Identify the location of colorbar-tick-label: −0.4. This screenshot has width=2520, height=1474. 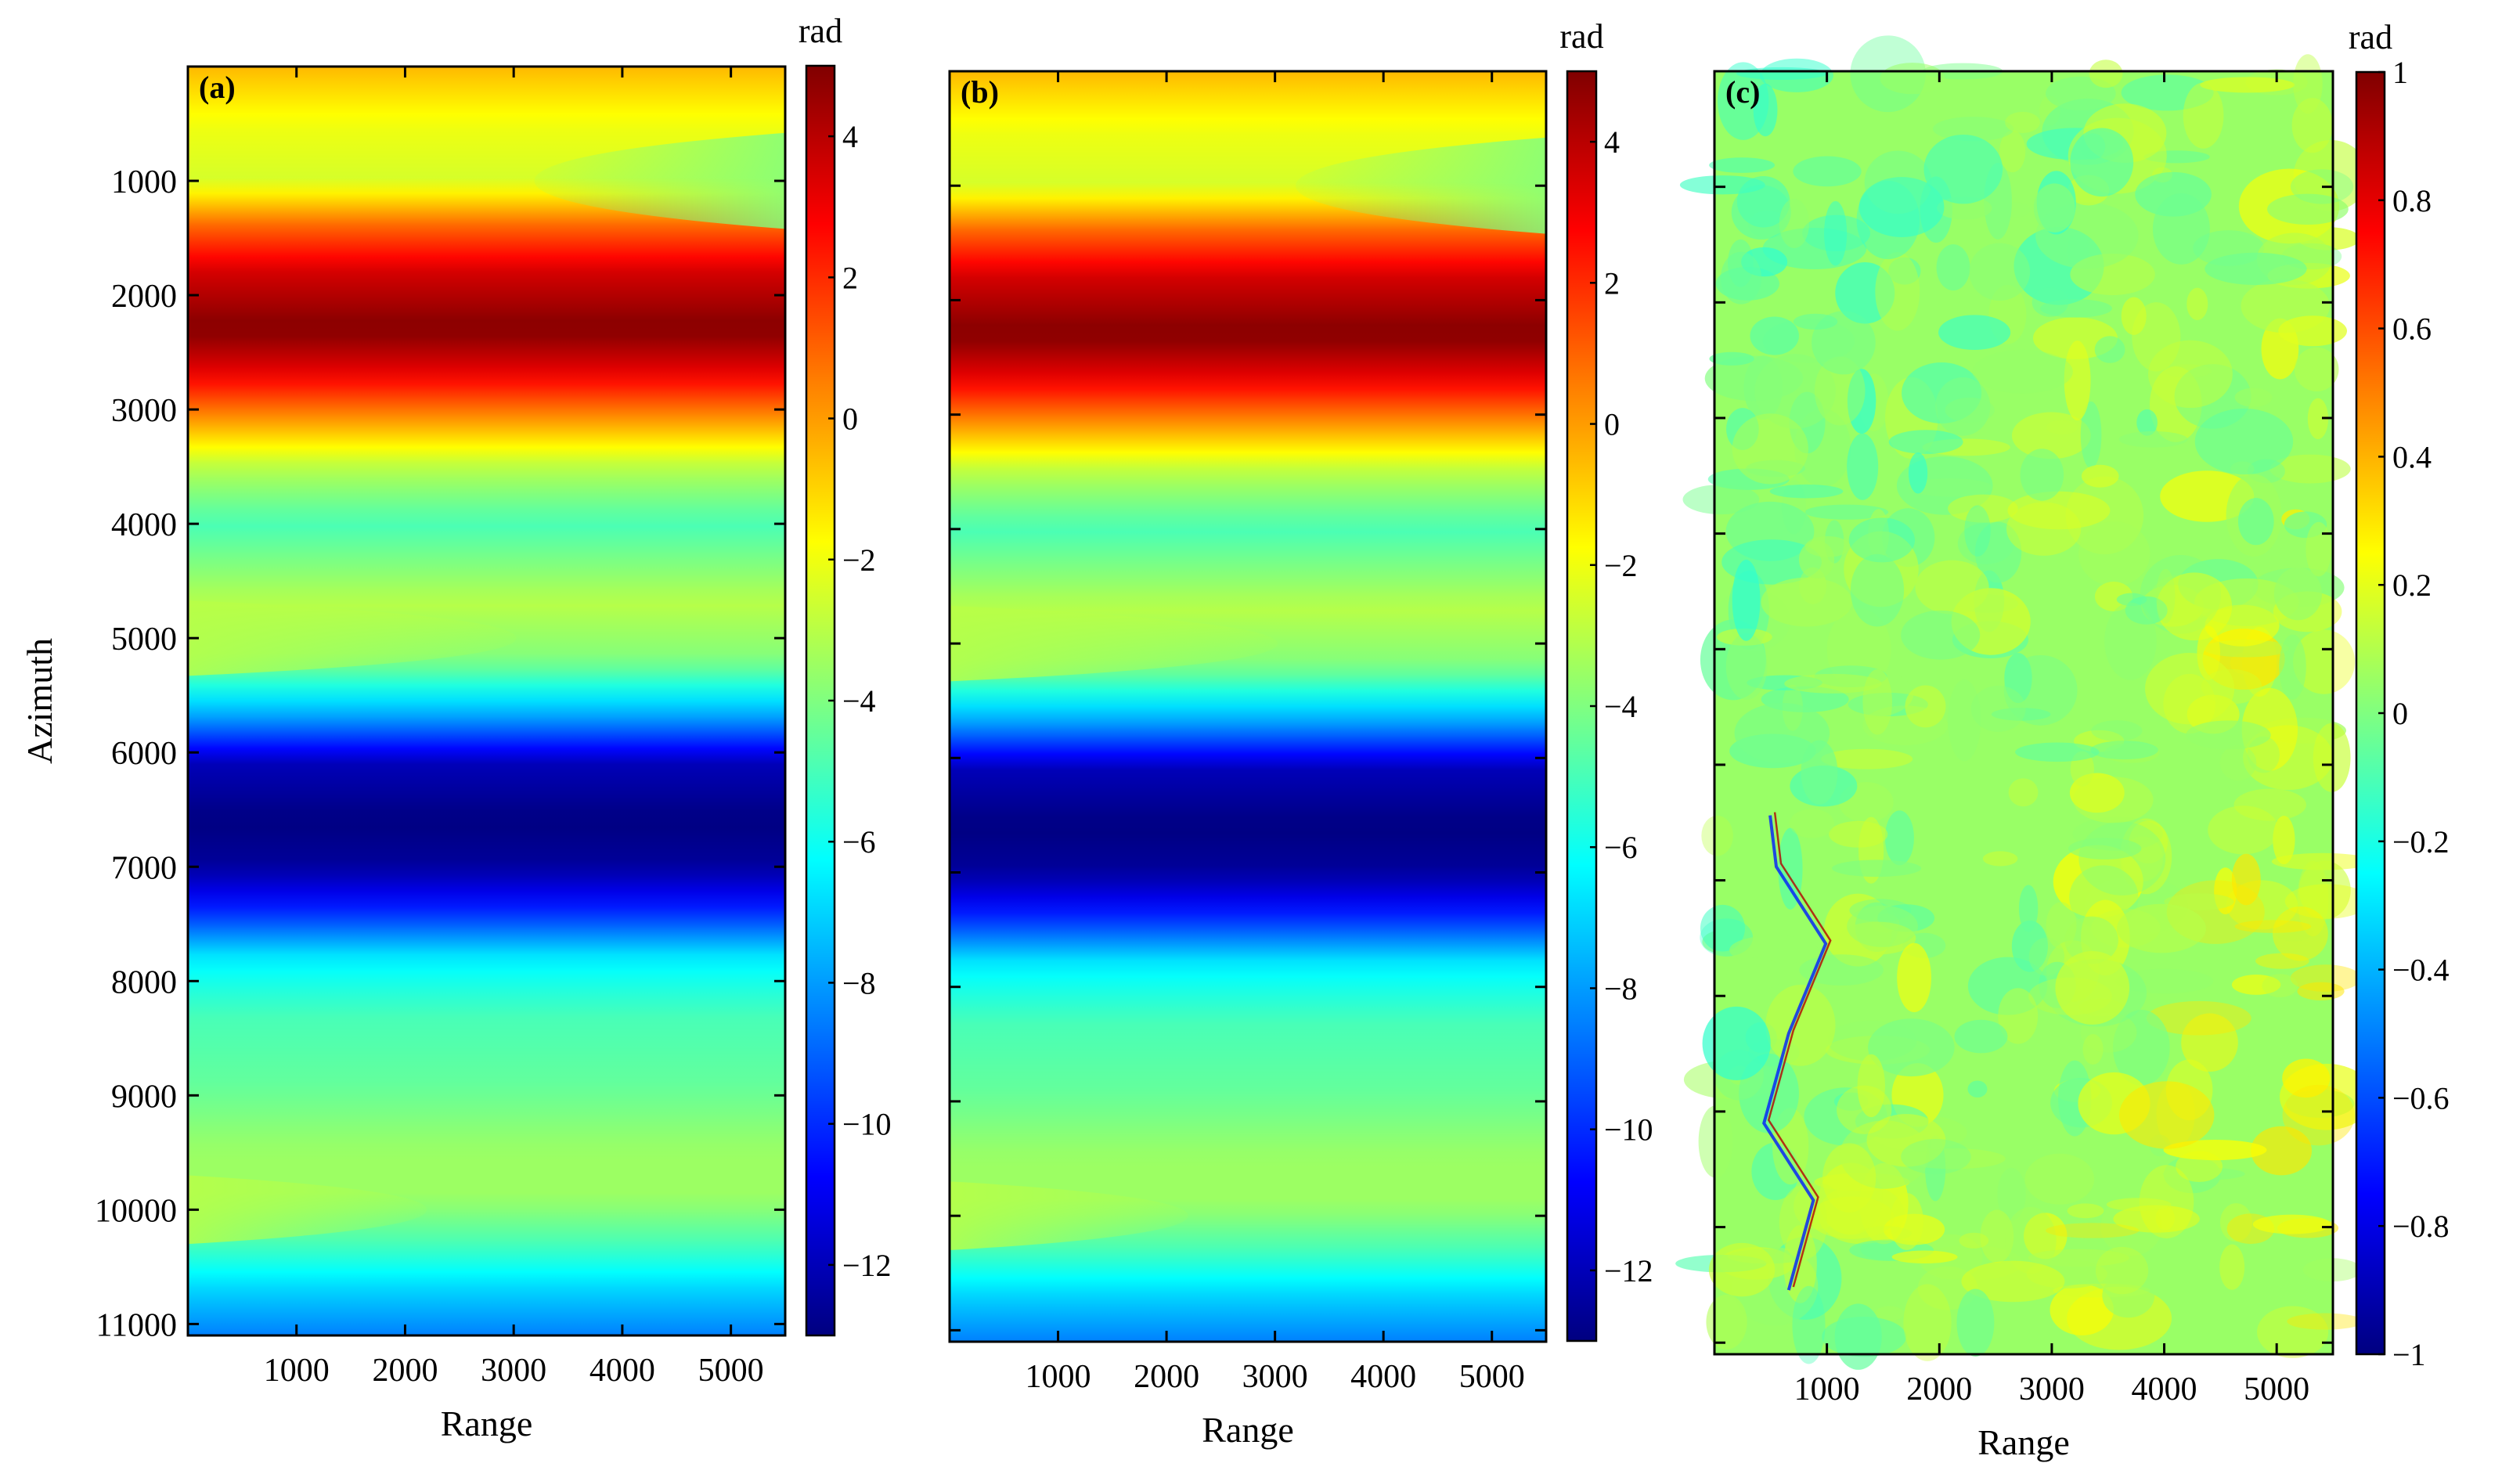
(2421, 970).